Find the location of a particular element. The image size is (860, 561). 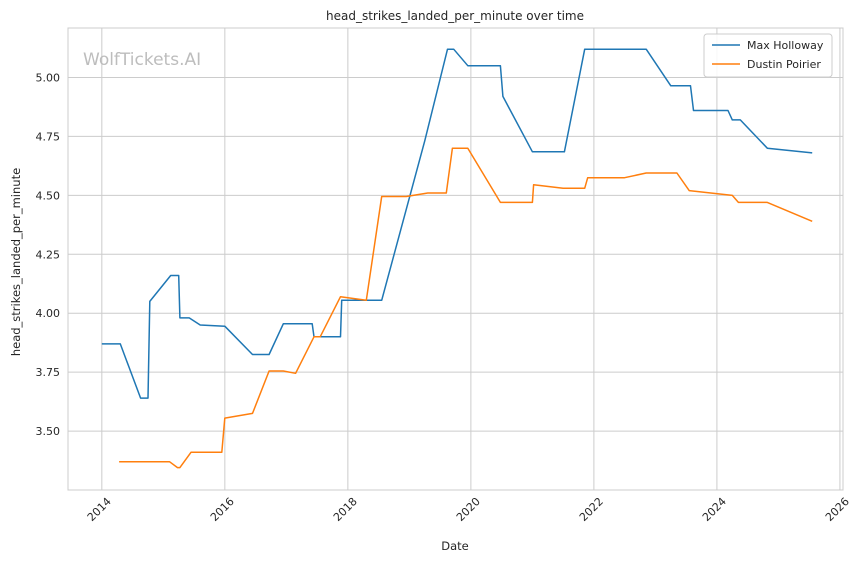

y-axis-ticks: 3.50 3.75 4.00 4.25 4.50 4.75 5.00 is located at coordinates (48, 255).